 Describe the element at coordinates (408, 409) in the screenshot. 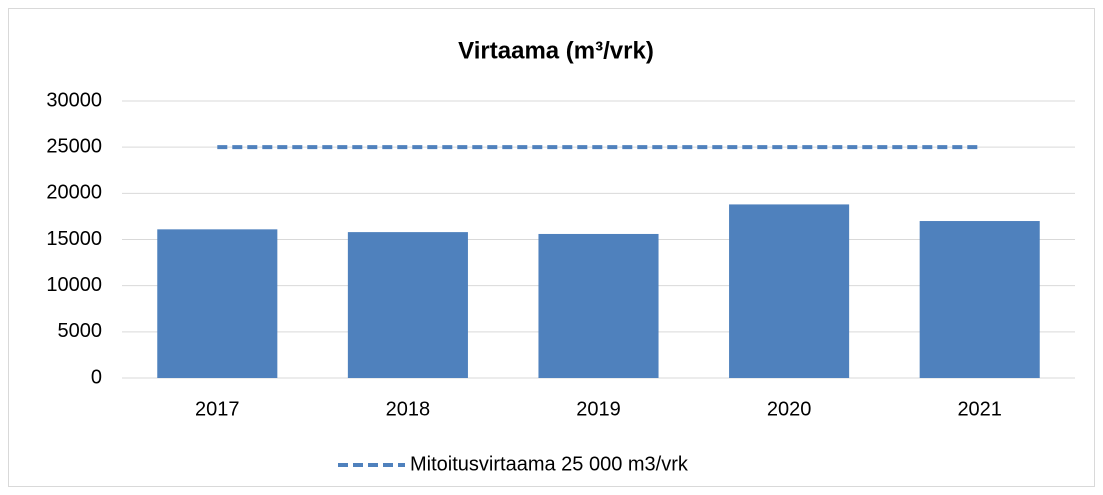

I see `x-tick-label: 2018` at that location.